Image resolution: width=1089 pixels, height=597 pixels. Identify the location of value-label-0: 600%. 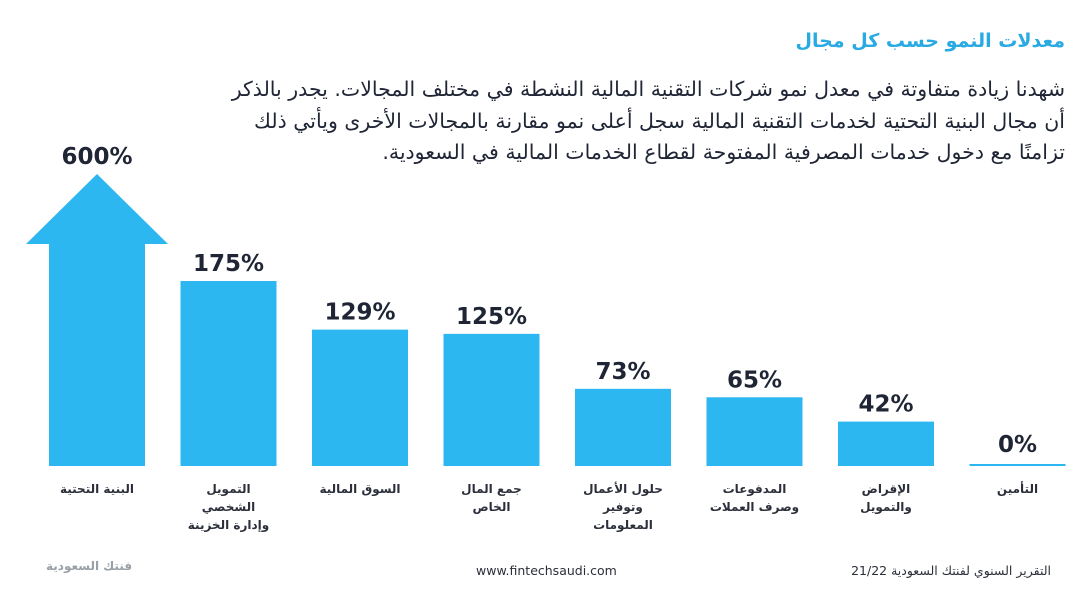
(96, 157).